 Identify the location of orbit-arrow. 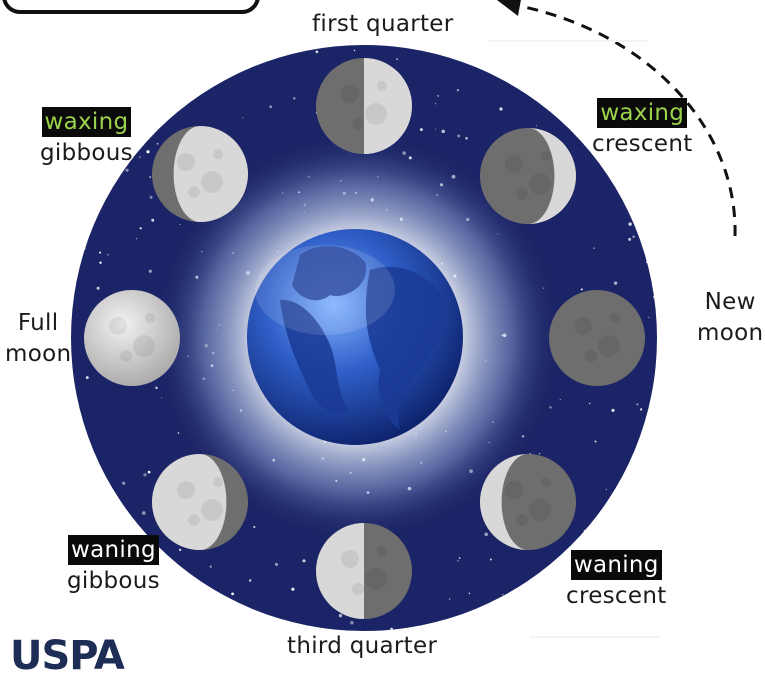
(623, 119).